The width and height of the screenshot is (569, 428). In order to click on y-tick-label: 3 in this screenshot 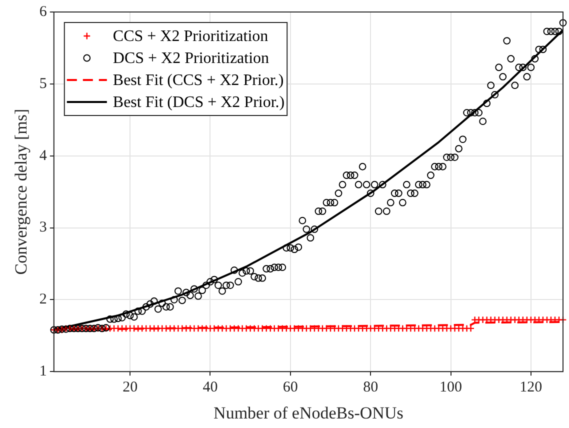, I will do `click(43, 228)`.